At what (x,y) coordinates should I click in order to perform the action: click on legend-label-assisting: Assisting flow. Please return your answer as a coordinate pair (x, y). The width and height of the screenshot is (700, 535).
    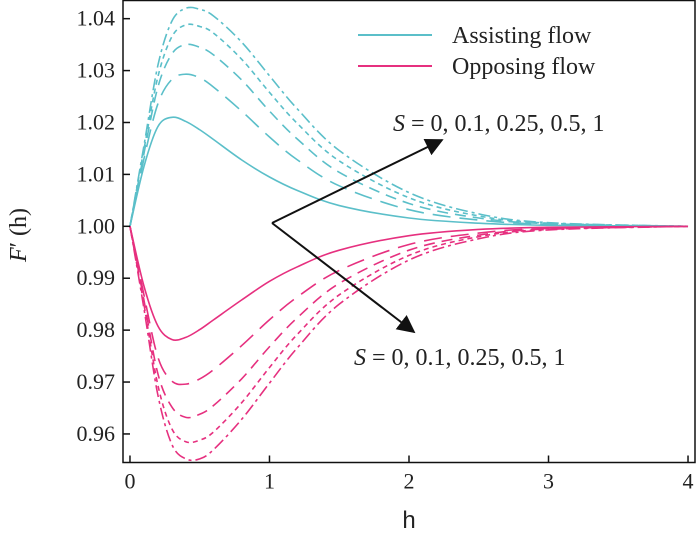
    Looking at the image, I should click on (522, 36).